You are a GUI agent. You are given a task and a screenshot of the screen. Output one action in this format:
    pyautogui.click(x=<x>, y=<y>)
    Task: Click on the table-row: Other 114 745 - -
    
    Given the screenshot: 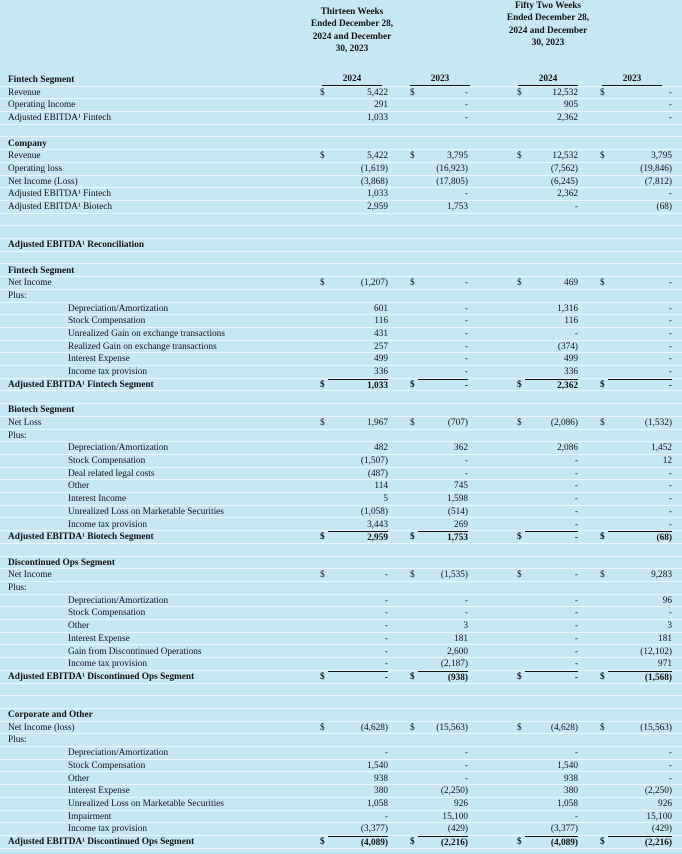 What is the action you would take?
    pyautogui.click(x=341, y=487)
    